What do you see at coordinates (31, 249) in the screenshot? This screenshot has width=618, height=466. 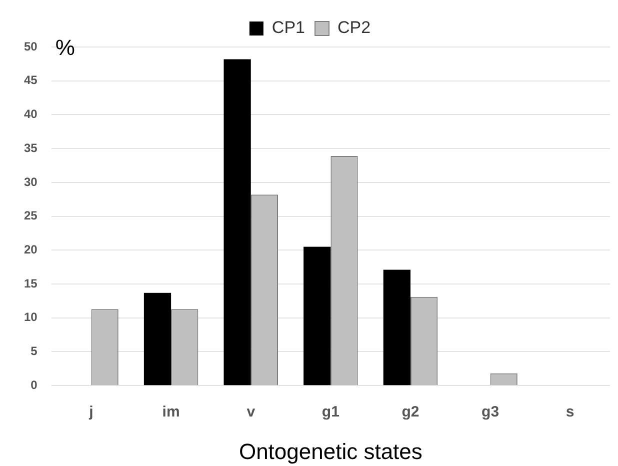 I see `y-tick-label: 20` at bounding box center [31, 249].